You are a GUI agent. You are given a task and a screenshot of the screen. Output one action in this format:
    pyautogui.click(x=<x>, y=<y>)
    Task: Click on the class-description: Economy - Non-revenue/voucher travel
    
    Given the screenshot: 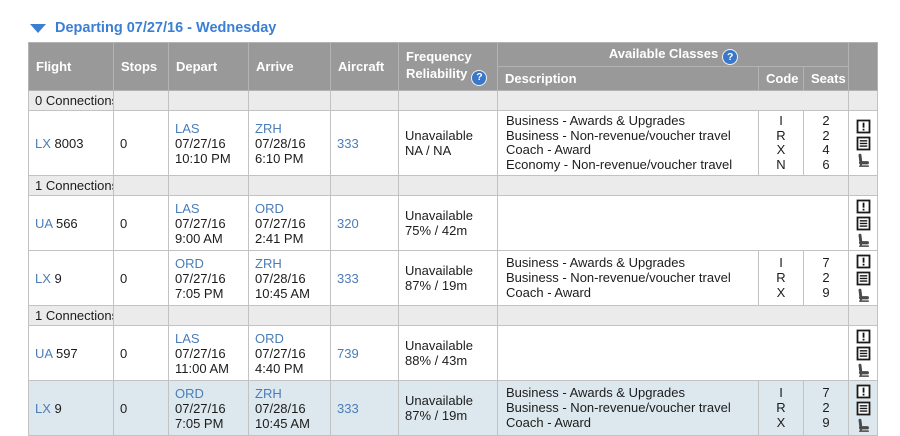 What is the action you would take?
    pyautogui.click(x=619, y=164)
    